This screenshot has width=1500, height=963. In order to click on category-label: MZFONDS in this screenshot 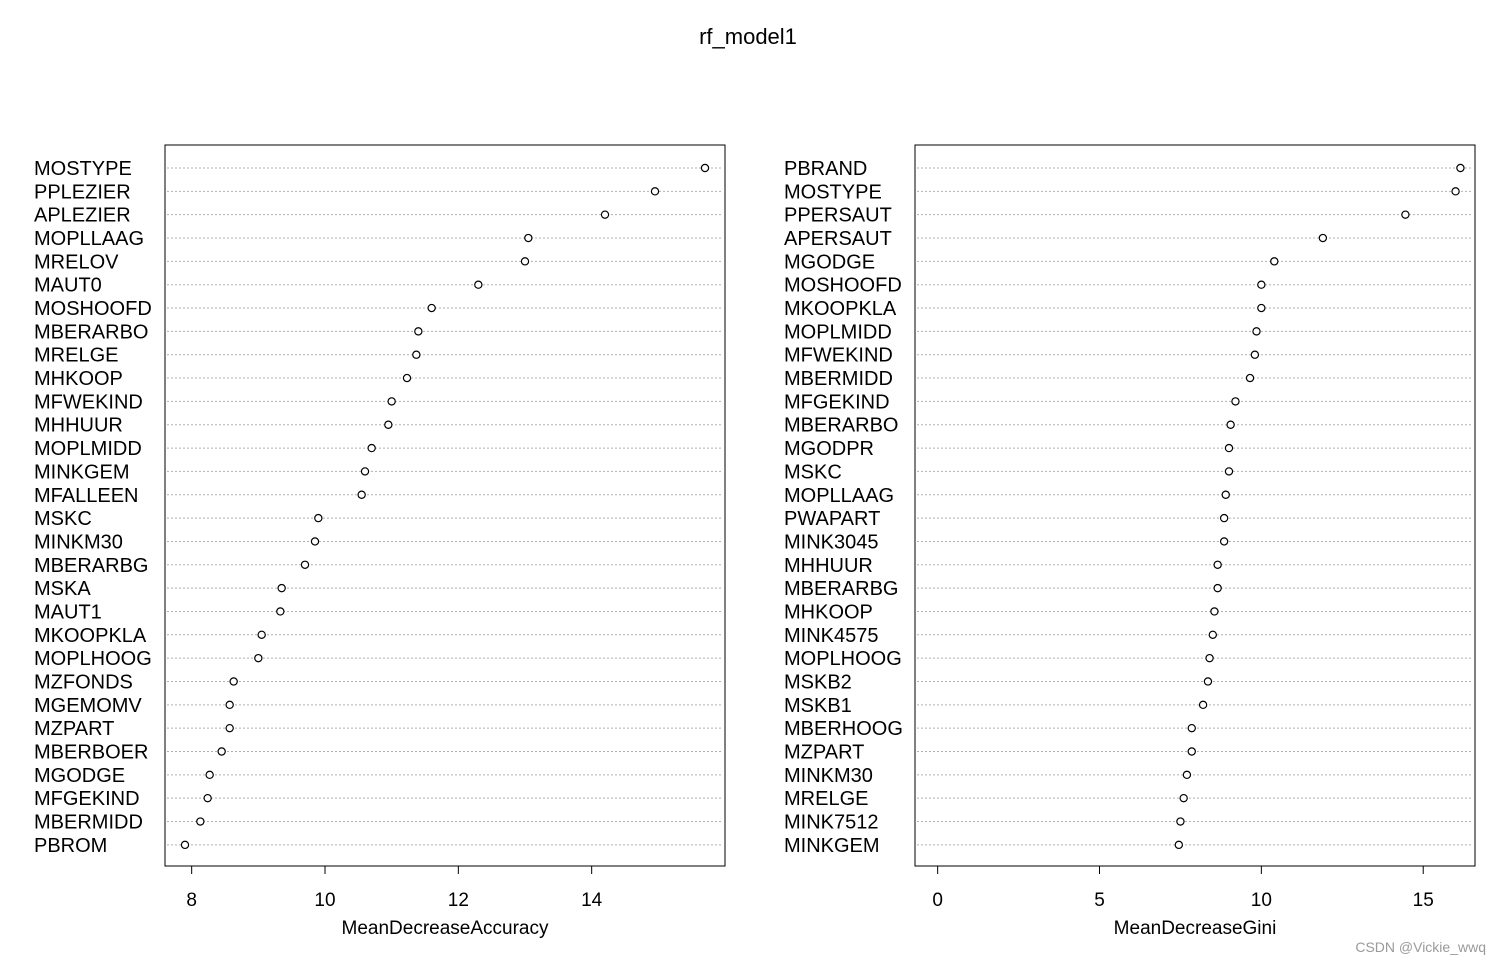, I will do `click(83, 682)`.